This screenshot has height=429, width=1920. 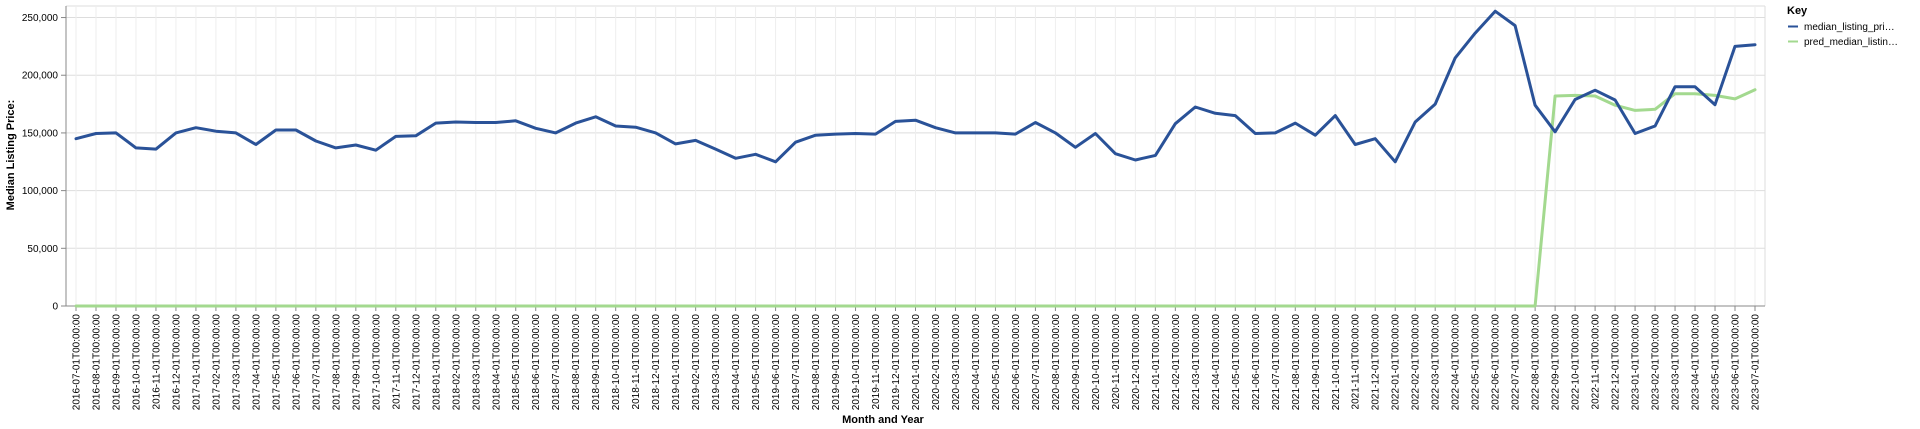 What do you see at coordinates (55, 307) in the screenshot?
I see `y-tick-label: 0` at bounding box center [55, 307].